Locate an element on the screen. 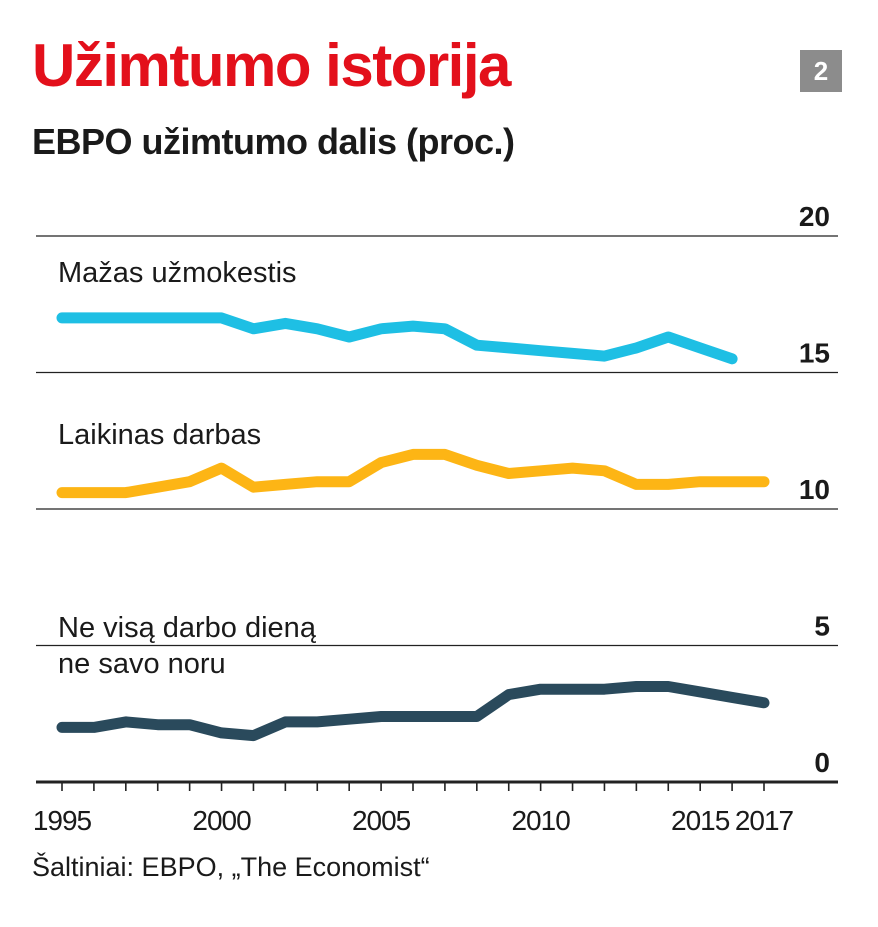 The image size is (878, 927). y-tick-label-20: 20 is located at coordinates (814, 216).